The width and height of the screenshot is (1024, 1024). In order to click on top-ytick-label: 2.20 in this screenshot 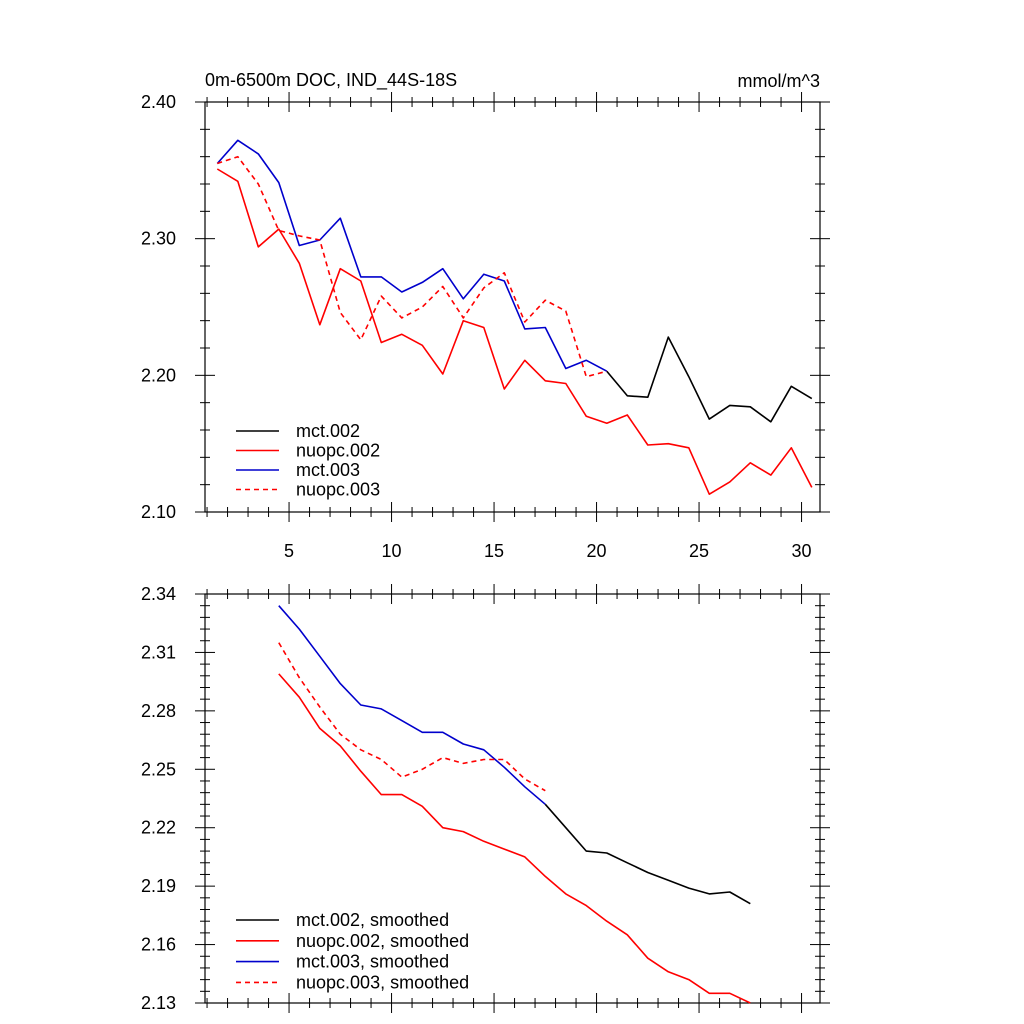, I will do `click(158, 375)`.